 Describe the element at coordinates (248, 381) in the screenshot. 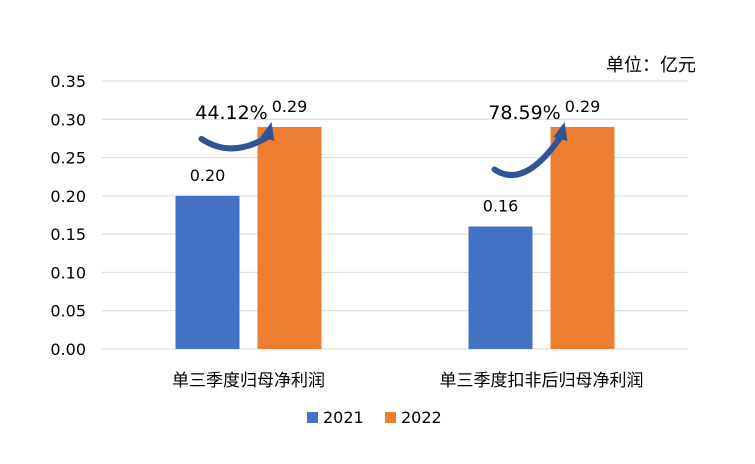

I see `x-category-label: 单三季度归母净利润` at that location.